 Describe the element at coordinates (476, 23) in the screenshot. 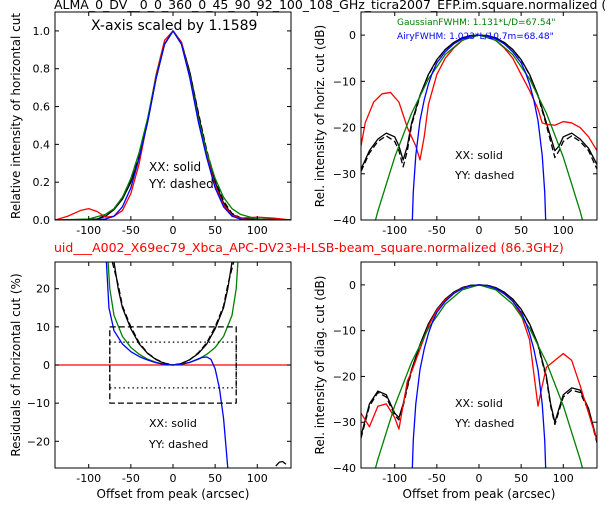

I see `legend-entry: GaussianFWHM: 1.131*L/D=67.54"` at that location.